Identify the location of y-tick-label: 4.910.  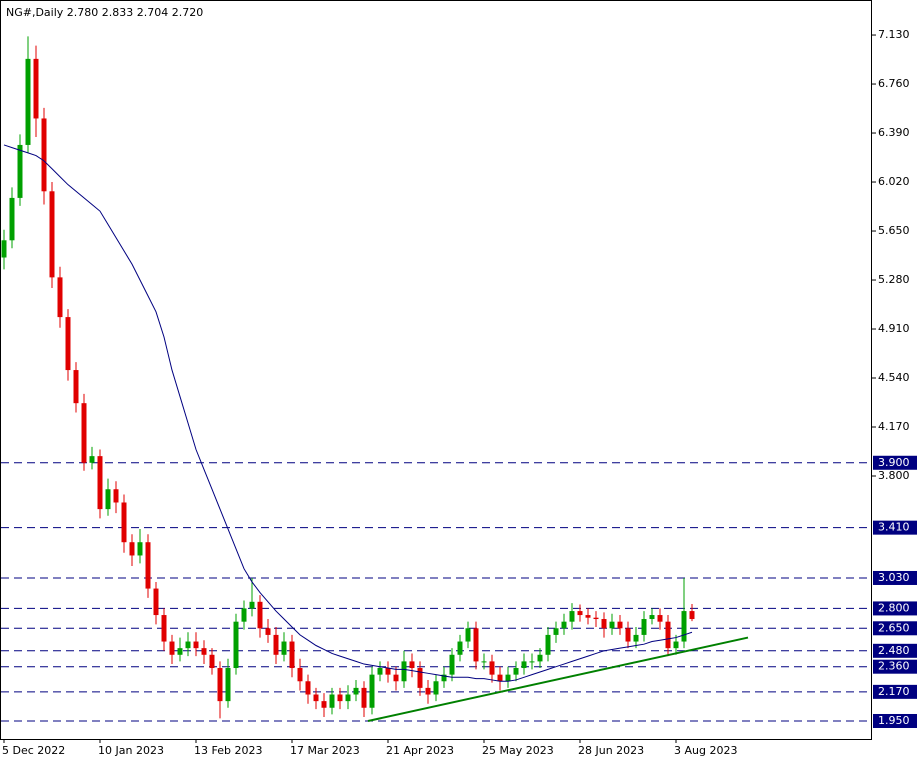
(894, 328).